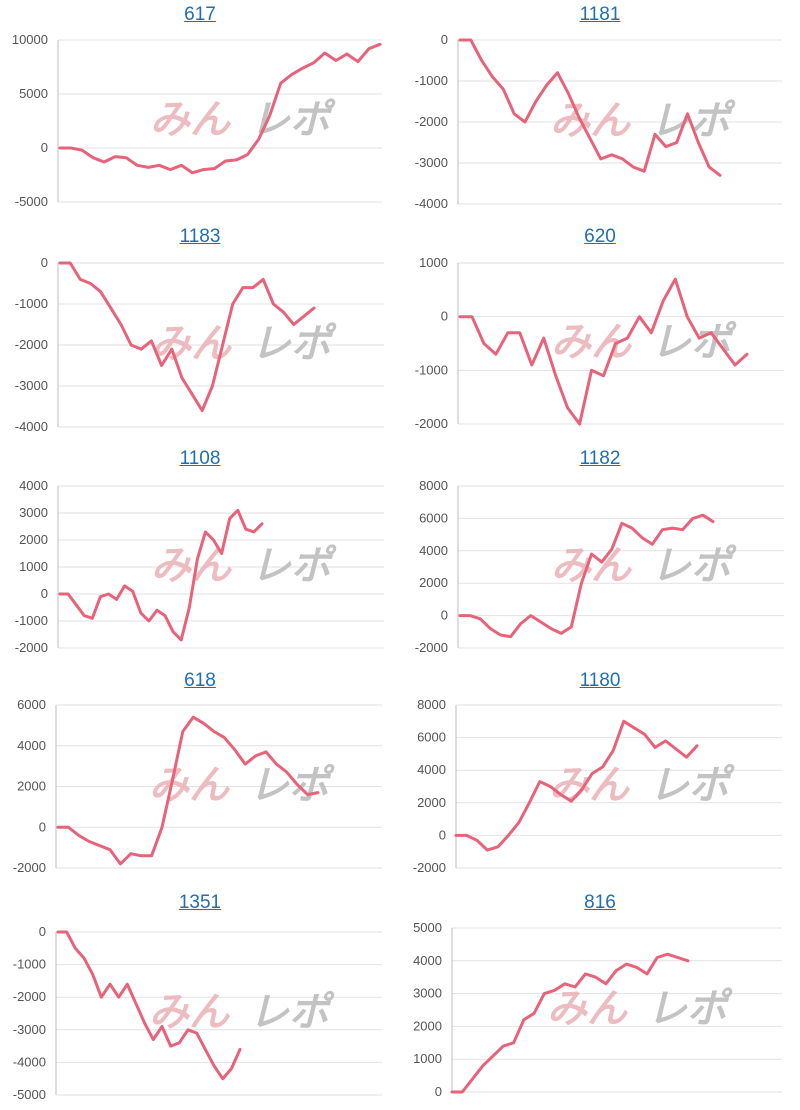  I want to click on line-chart: -2000 -1000 0 1000 みん レポ, so click(599, 343).